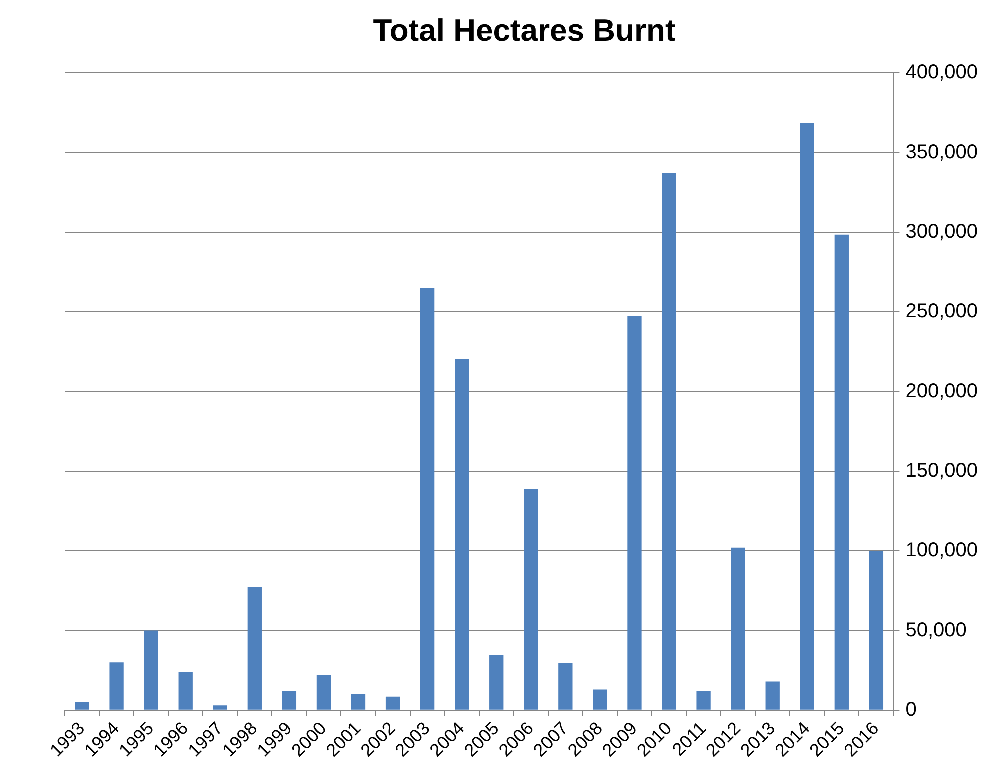 The width and height of the screenshot is (990, 778). I want to click on y-tick-label: 250,000, so click(942, 311).